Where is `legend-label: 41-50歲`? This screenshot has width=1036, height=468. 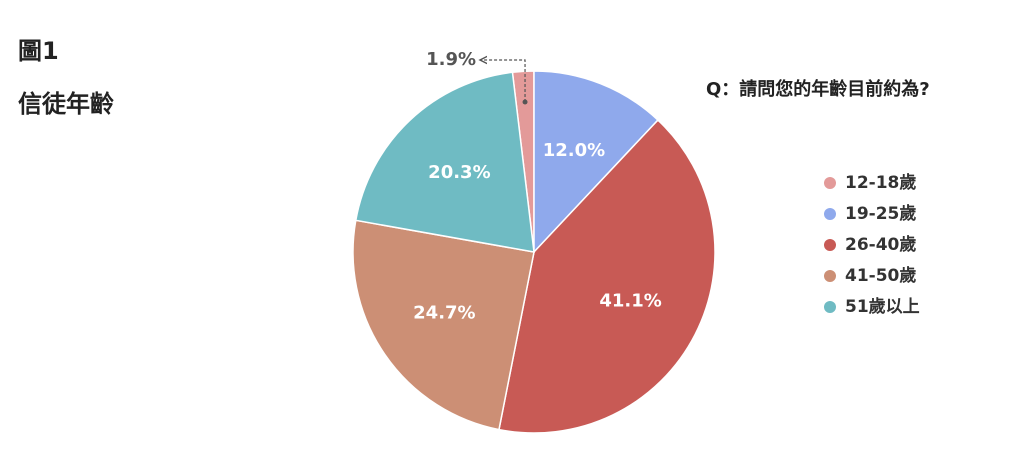
legend-label: 41-50歲 is located at coordinates (880, 275).